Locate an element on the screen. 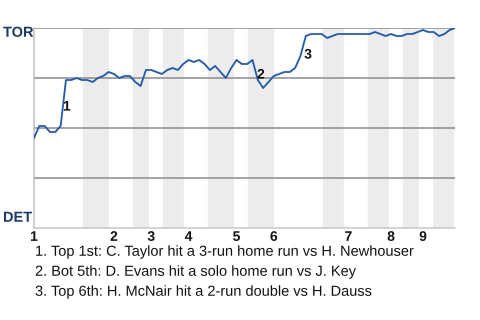 The height and width of the screenshot is (320, 480). annotation: 2 is located at coordinates (261, 73).